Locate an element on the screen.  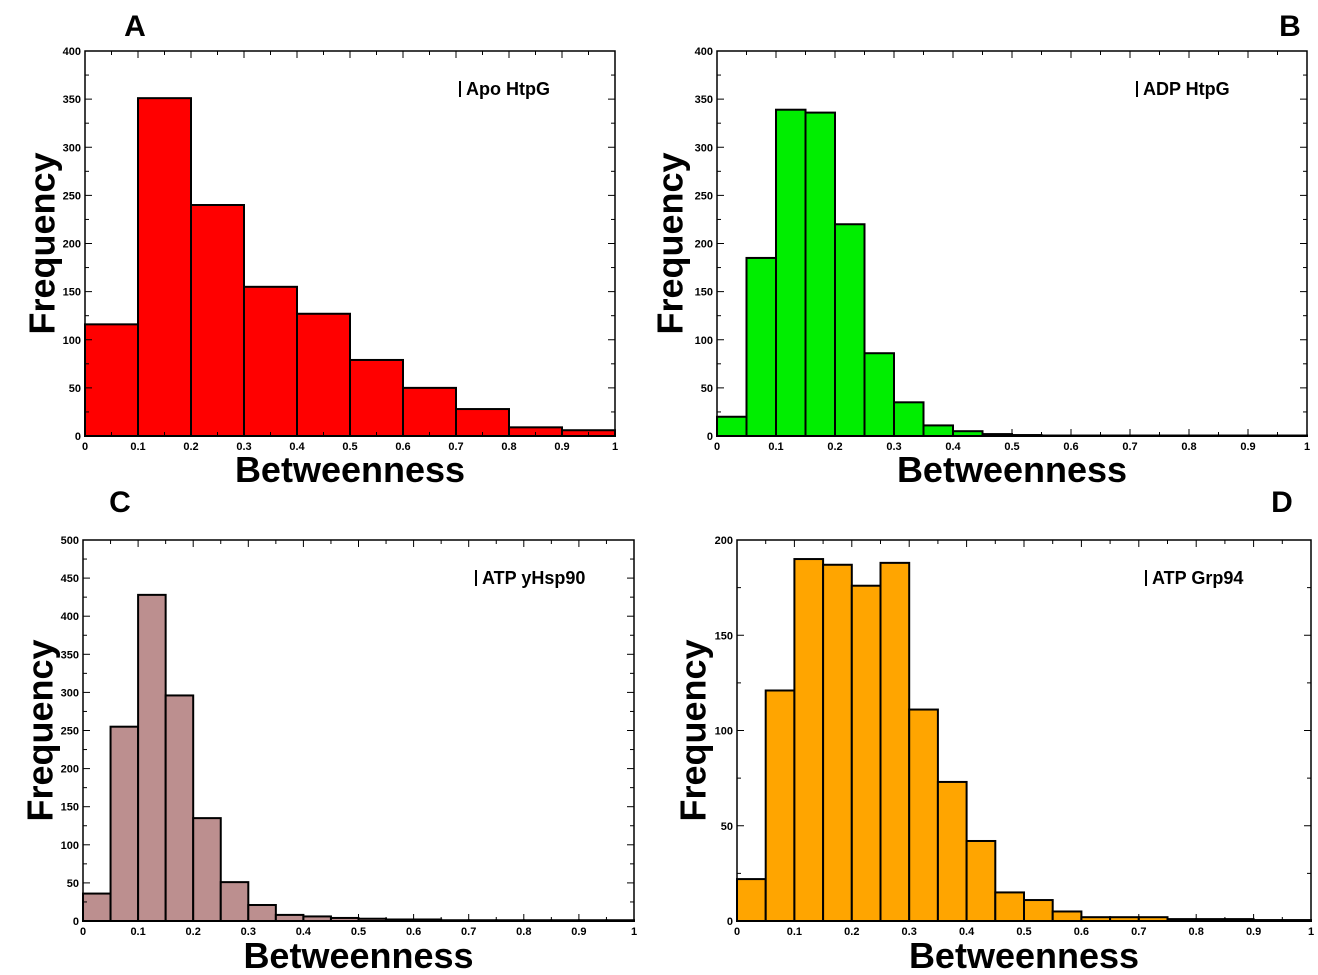
y-tick-label: 350 is located at coordinates (70, 655).